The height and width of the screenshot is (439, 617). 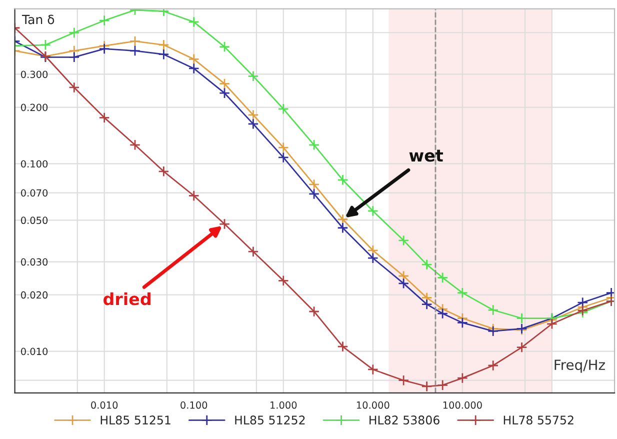 What do you see at coordinates (34, 164) in the screenshot?
I see `y-tick-label: 0.100` at bounding box center [34, 164].